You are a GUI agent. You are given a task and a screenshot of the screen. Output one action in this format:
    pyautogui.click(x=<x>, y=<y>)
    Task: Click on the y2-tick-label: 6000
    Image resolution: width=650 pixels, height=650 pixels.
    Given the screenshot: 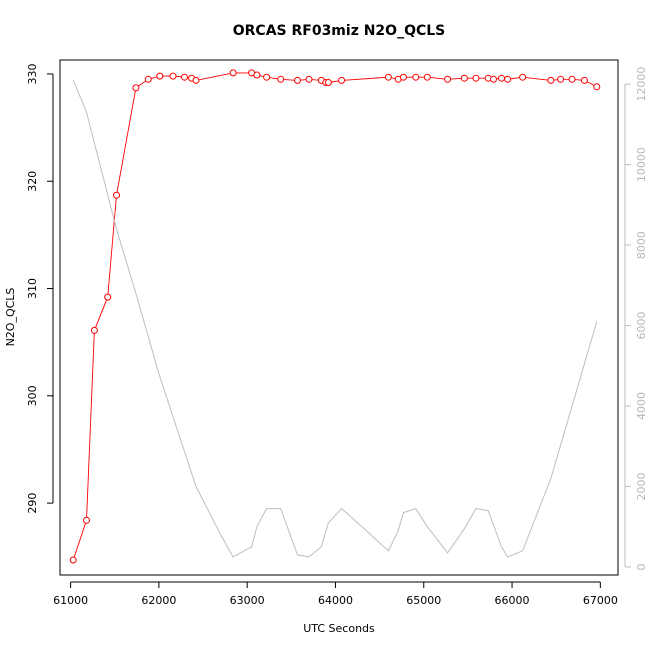 What is the action you would take?
    pyautogui.click(x=641, y=326)
    